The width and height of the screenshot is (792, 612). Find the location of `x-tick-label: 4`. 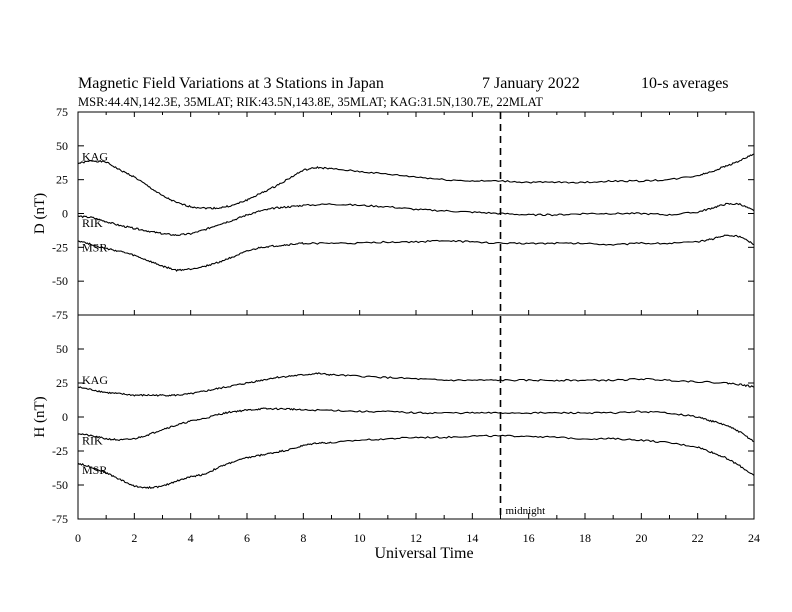

x-tick-label: 4 is located at coordinates (191, 538).